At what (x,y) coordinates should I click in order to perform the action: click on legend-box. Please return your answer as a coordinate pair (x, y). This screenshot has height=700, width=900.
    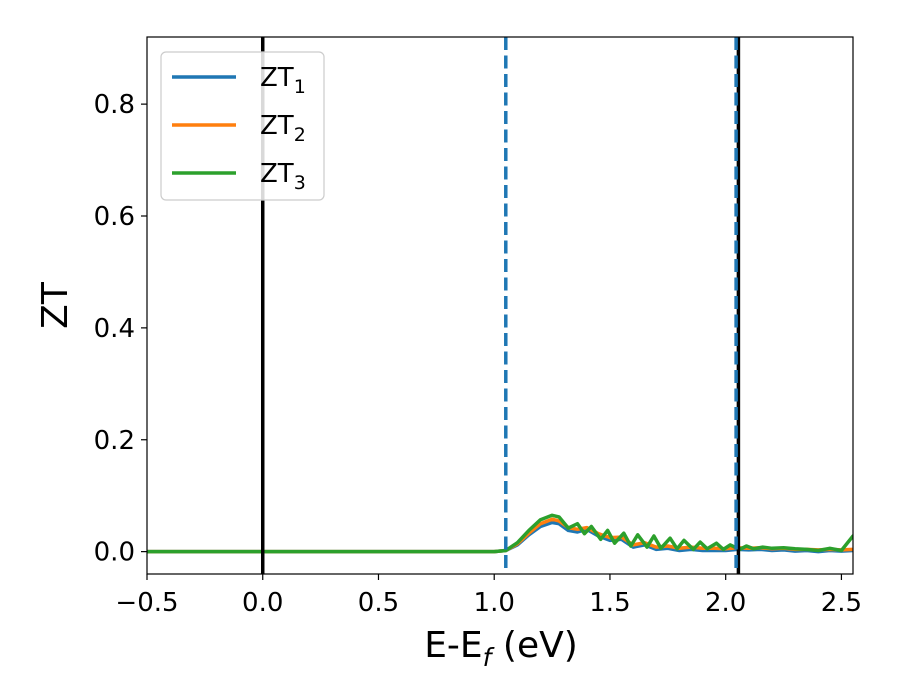
    Looking at the image, I should click on (242, 126).